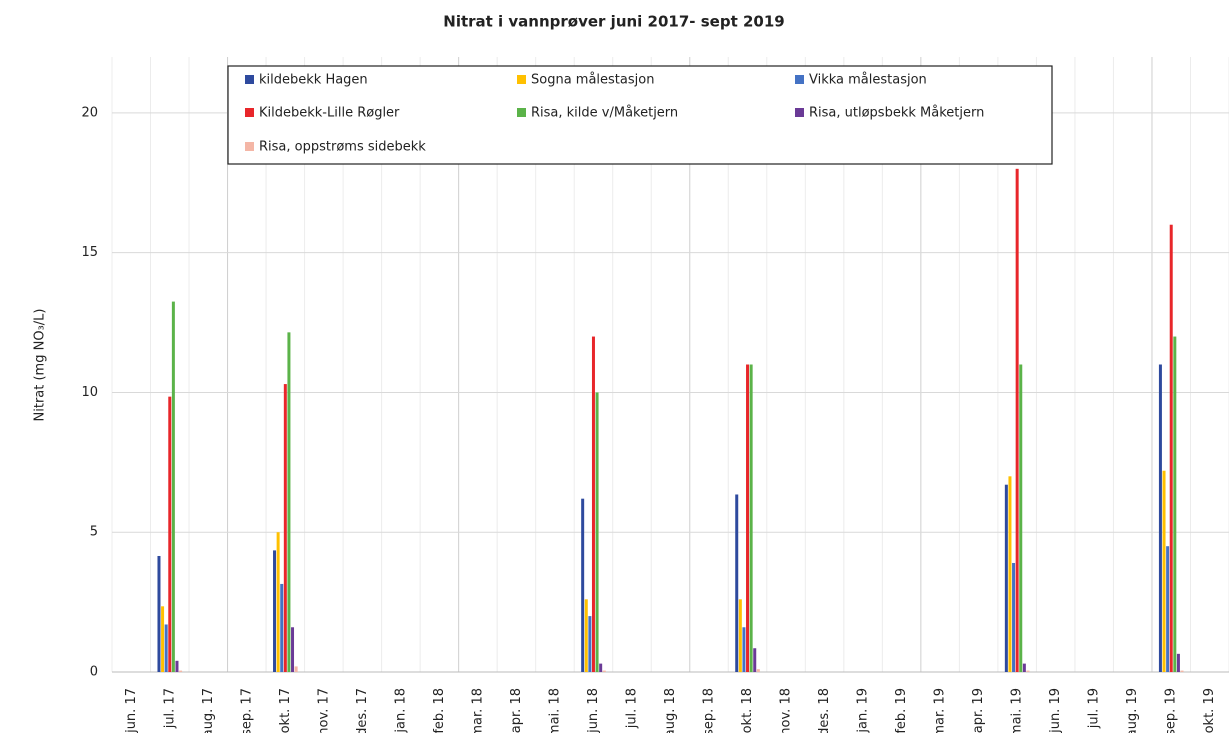 This screenshot has height=733, width=1229. Describe the element at coordinates (593, 710) in the screenshot. I see `x-tick-label: jun. 18` at that location.